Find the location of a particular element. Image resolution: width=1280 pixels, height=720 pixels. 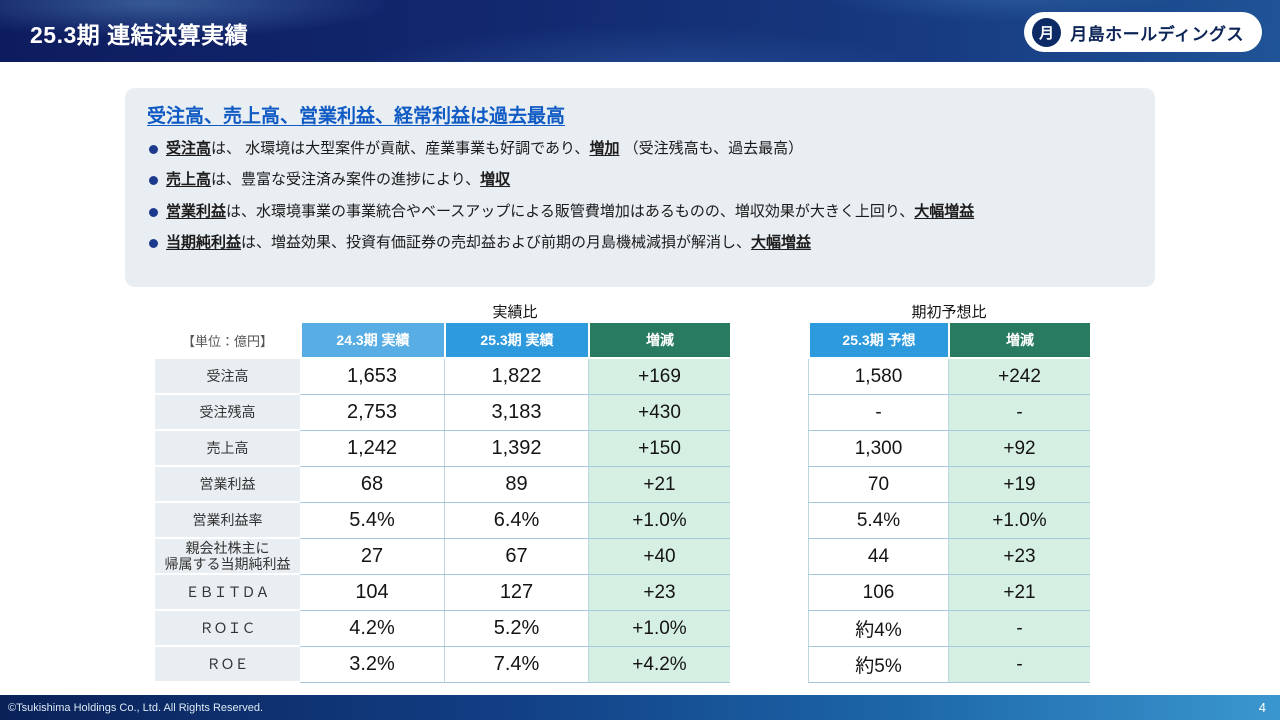

row-label: 営業利益 is located at coordinates (227, 485).